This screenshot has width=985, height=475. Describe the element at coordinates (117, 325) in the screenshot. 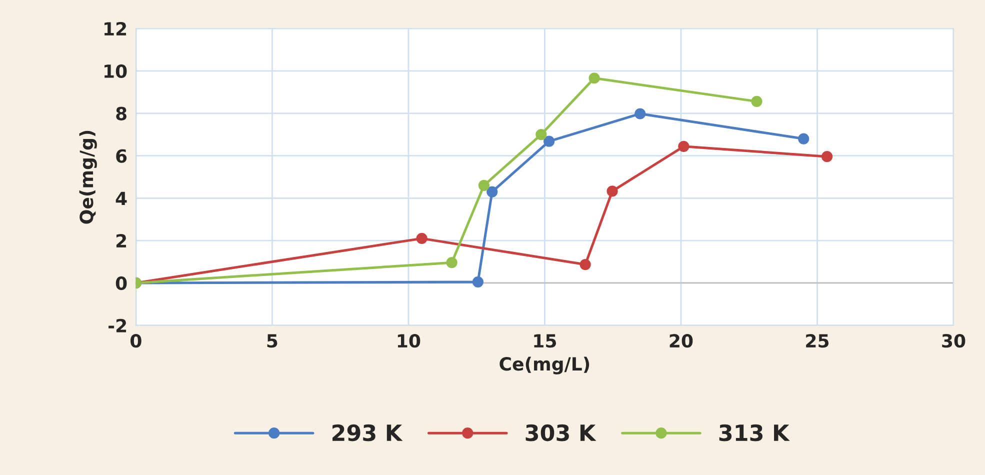

I see `y-tick-label: -2` at that location.